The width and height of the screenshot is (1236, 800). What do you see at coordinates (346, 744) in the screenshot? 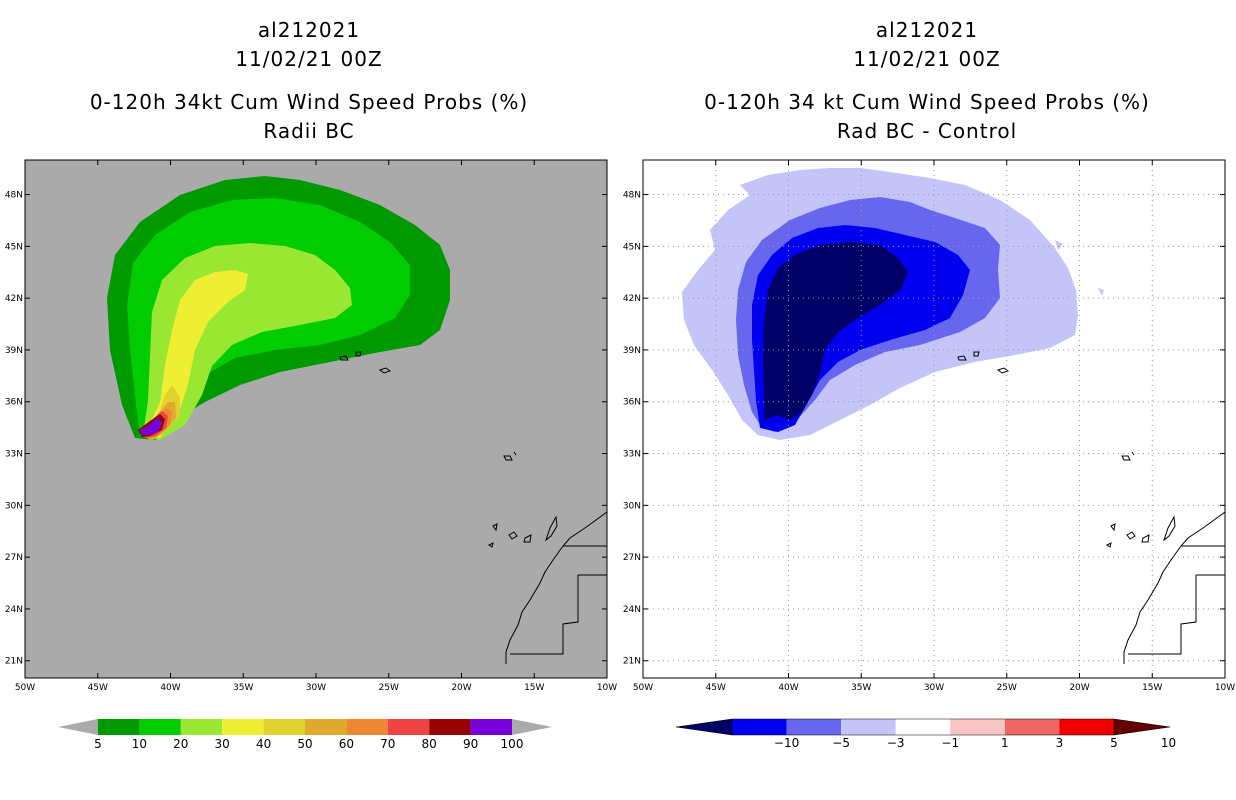
I see `colorbar-label: 60` at bounding box center [346, 744].